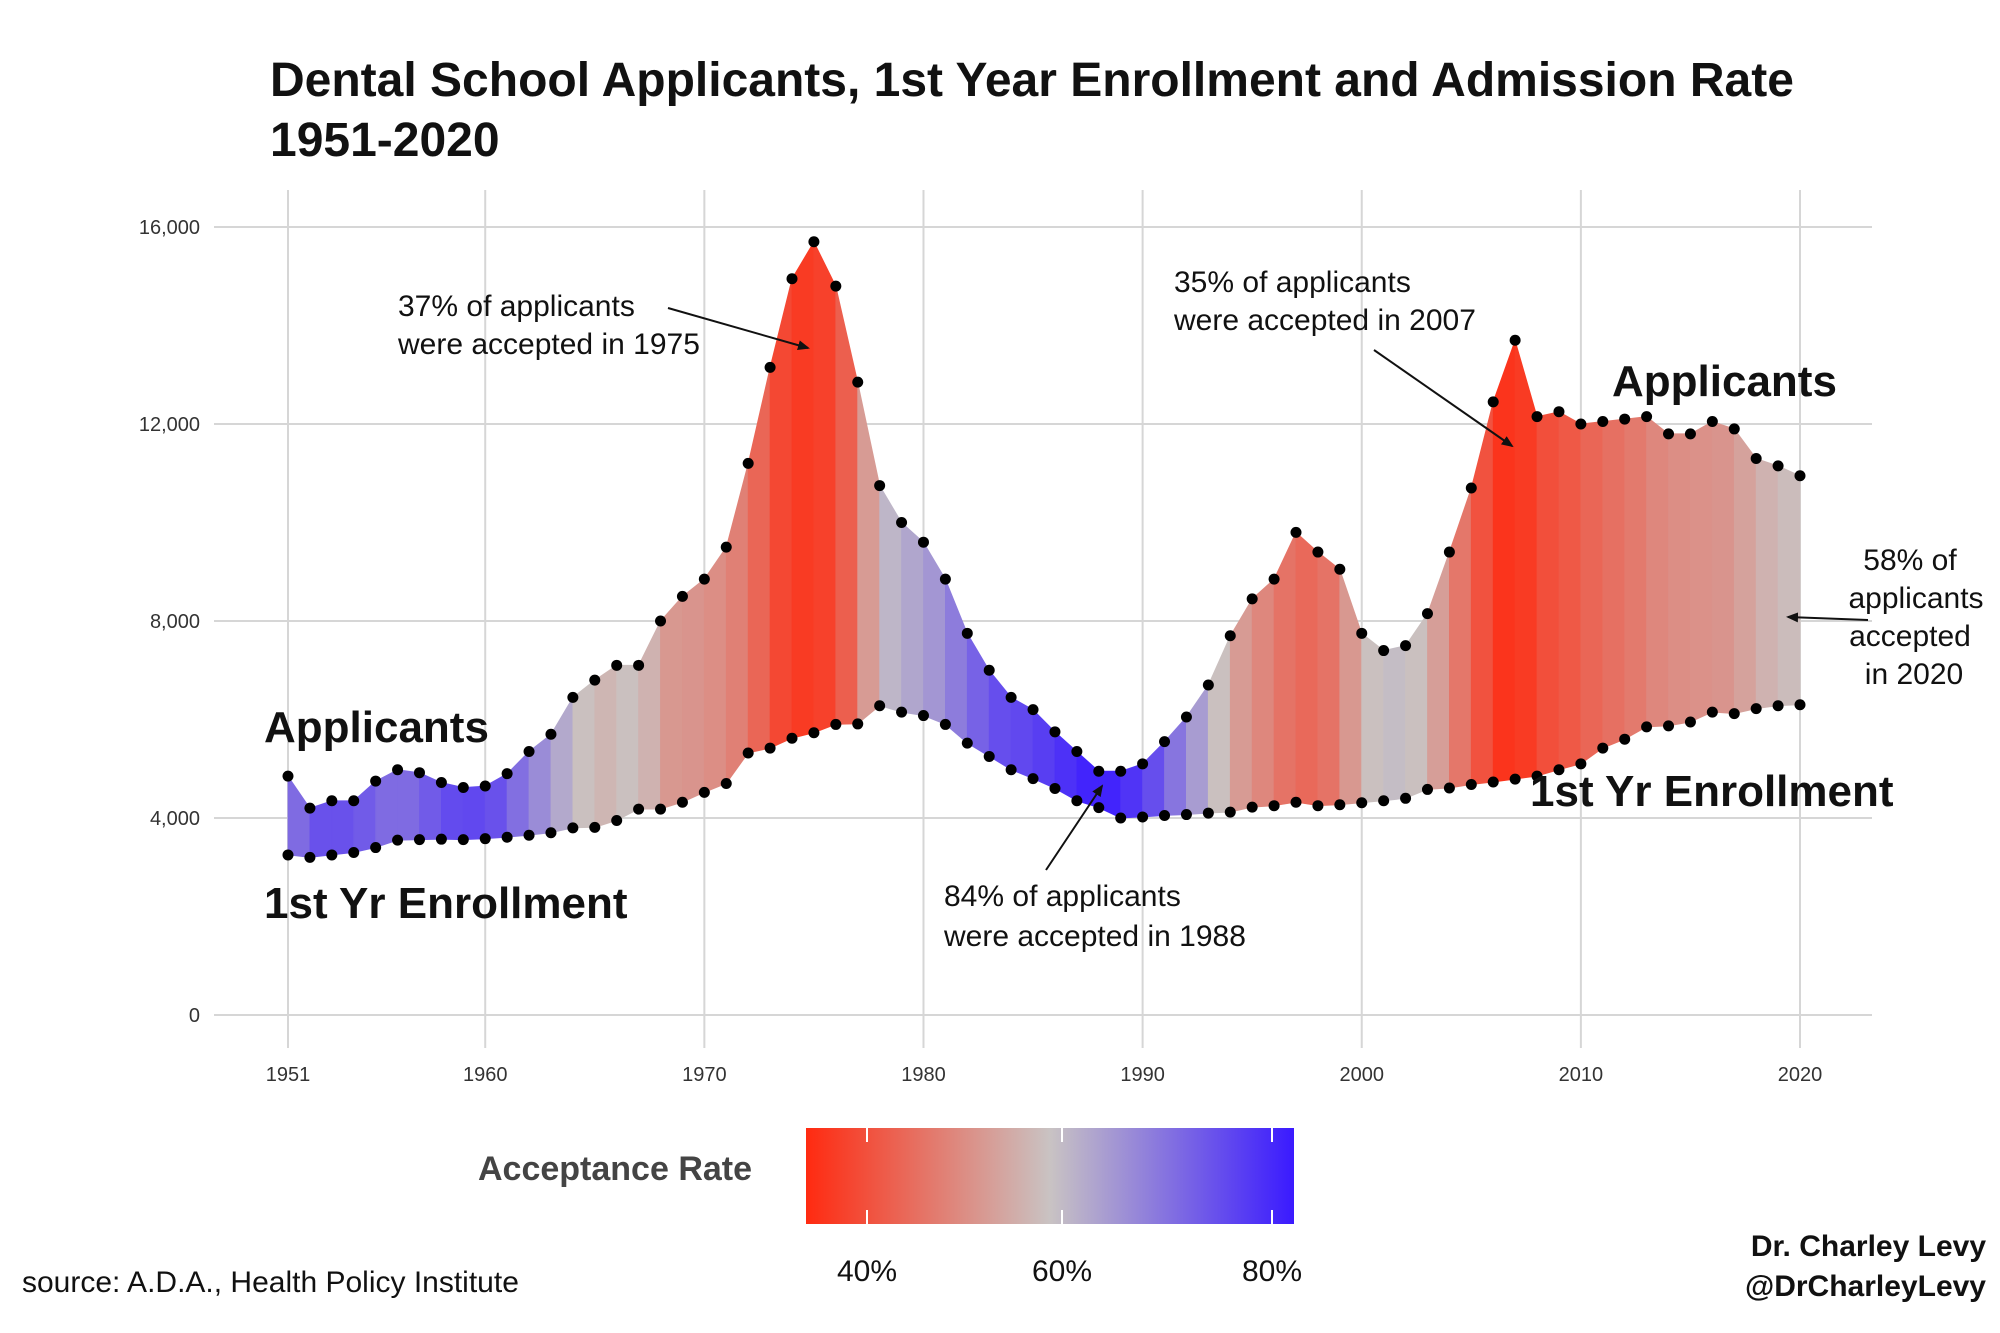 This screenshot has height=1333, width=2000. What do you see at coordinates (902, 522) in the screenshot?
I see `point-applicants-1979` at bounding box center [902, 522].